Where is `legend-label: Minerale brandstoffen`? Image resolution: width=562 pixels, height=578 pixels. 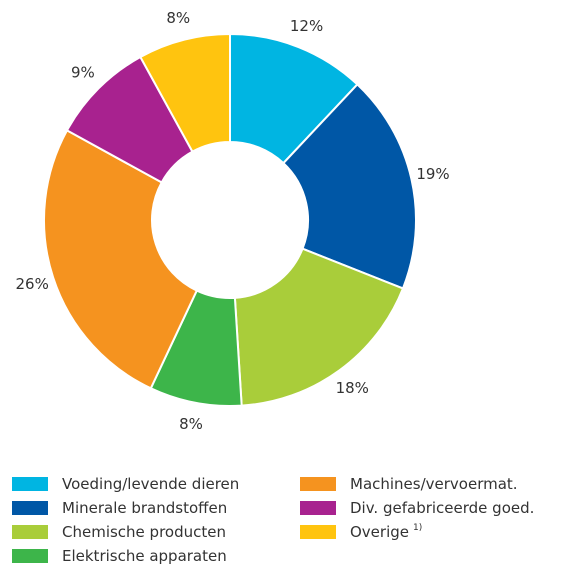
legend-label: Minerale brandstoffen is located at coordinates (144, 508).